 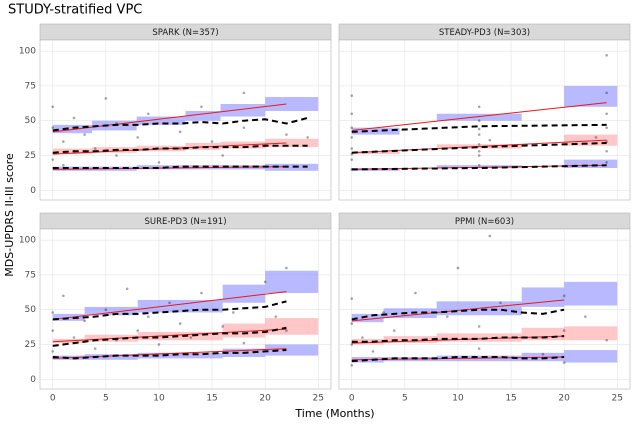 What do you see at coordinates (484, 222) in the screenshot?
I see `strip-label: PPMI (N=603)` at bounding box center [484, 222].